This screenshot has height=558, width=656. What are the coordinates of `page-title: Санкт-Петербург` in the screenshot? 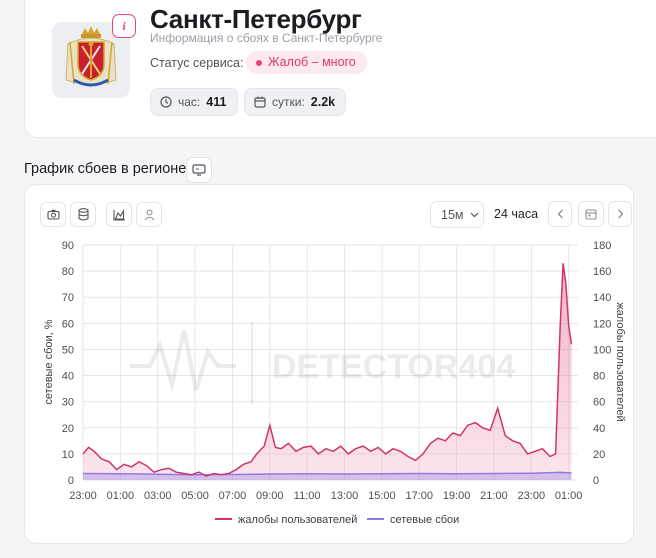 It's located at (256, 19).